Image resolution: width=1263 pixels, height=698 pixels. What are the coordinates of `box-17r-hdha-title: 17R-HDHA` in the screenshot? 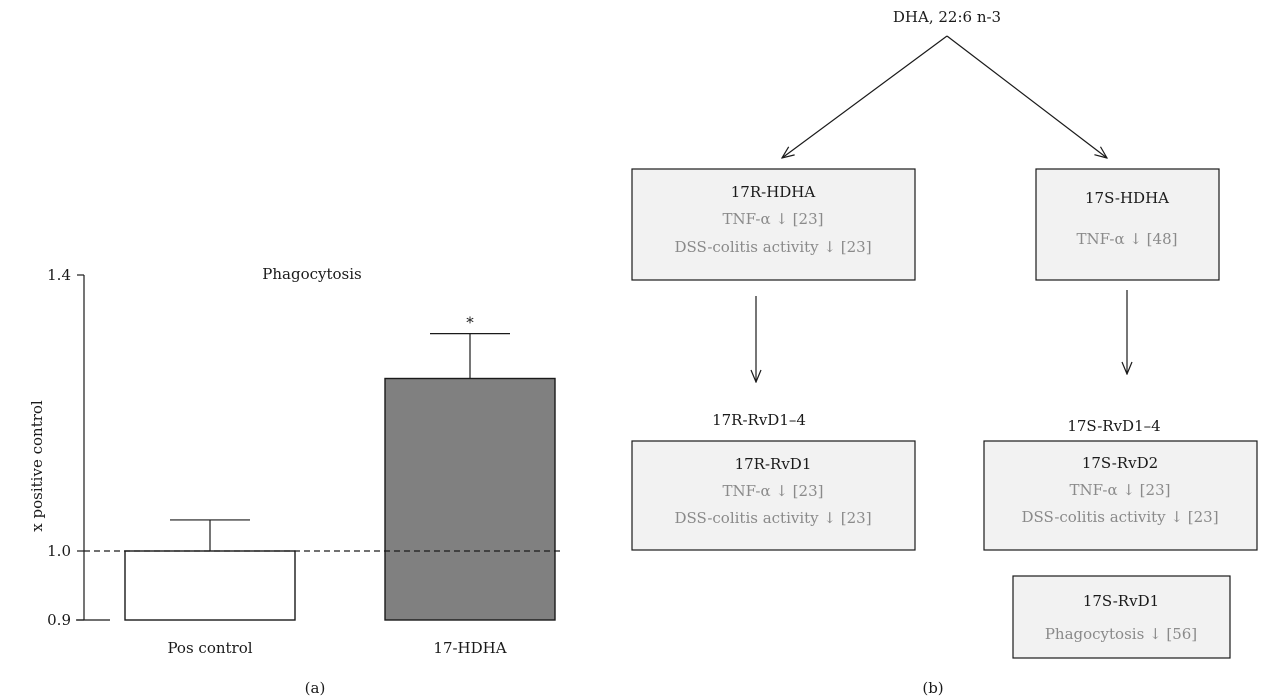 It's located at (773, 192).